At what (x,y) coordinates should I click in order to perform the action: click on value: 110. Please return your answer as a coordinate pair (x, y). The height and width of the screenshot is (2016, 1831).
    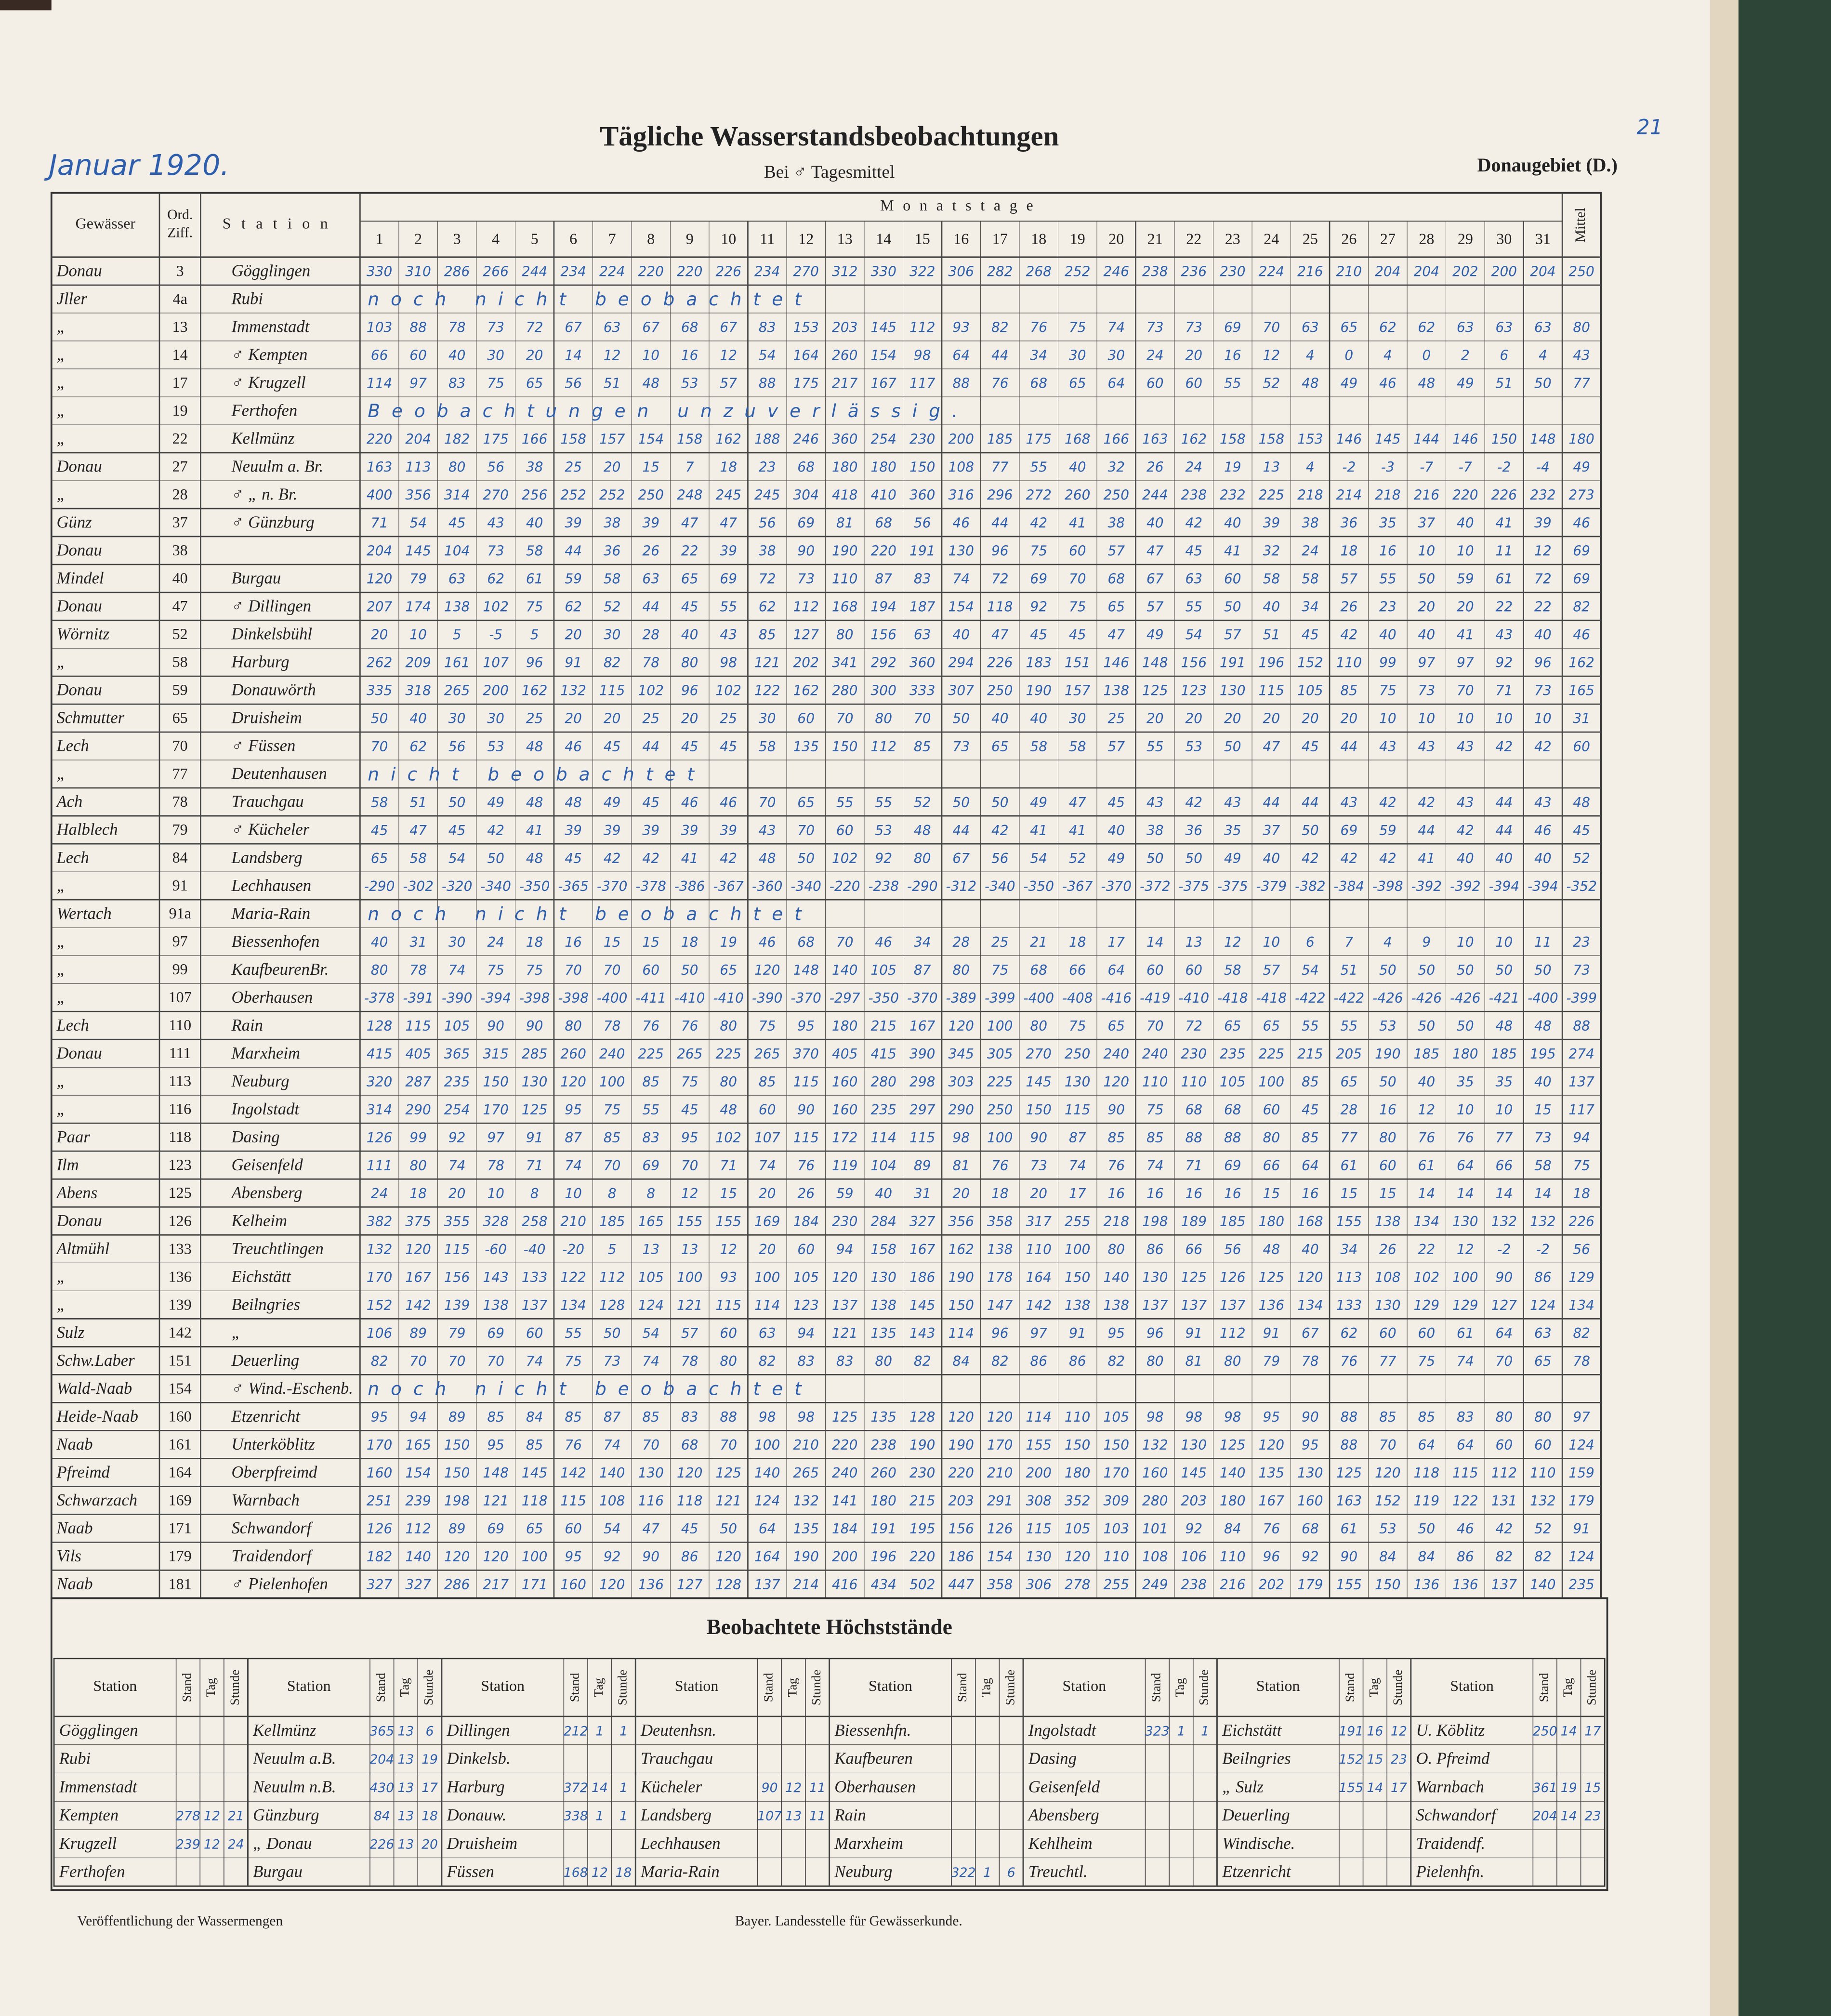
    Looking at the image, I should click on (844, 579).